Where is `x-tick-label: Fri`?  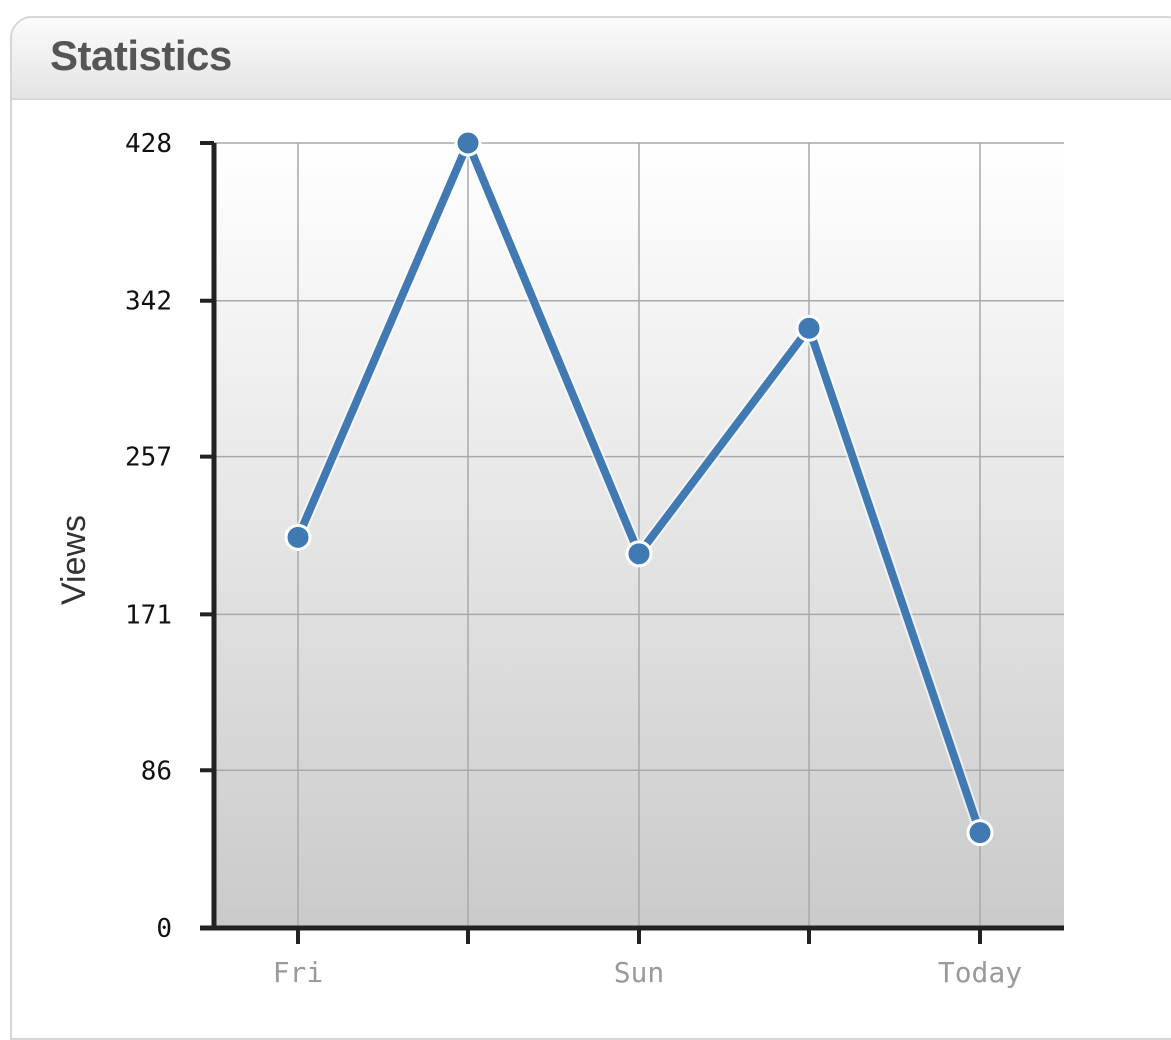 x-tick-label: Fri is located at coordinates (298, 972).